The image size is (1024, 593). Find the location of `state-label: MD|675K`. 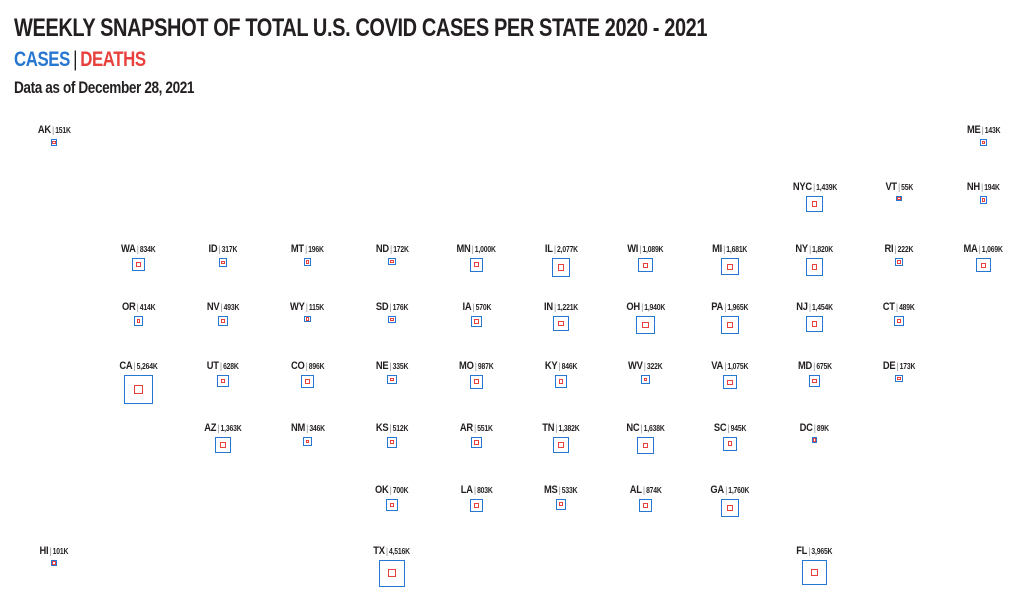

state-label: MD|675K is located at coordinates (815, 366).